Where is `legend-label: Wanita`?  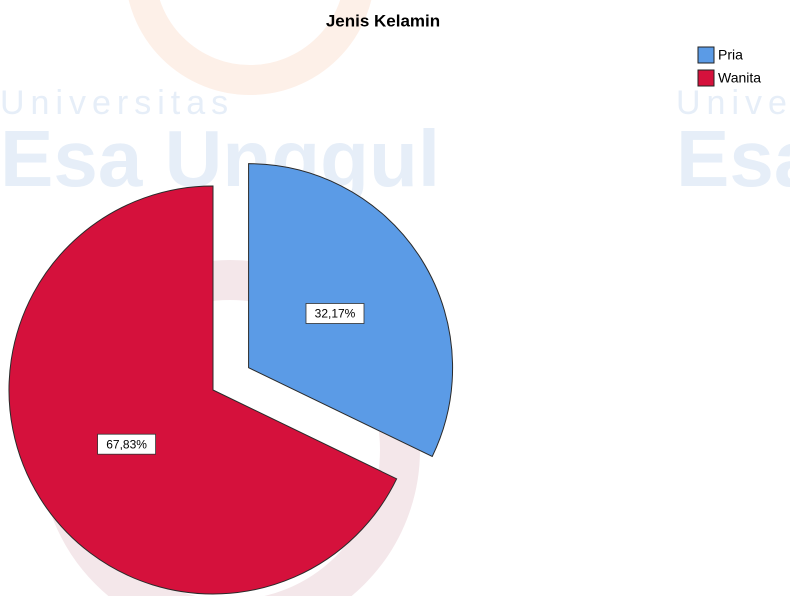 legend-label: Wanita is located at coordinates (739, 78).